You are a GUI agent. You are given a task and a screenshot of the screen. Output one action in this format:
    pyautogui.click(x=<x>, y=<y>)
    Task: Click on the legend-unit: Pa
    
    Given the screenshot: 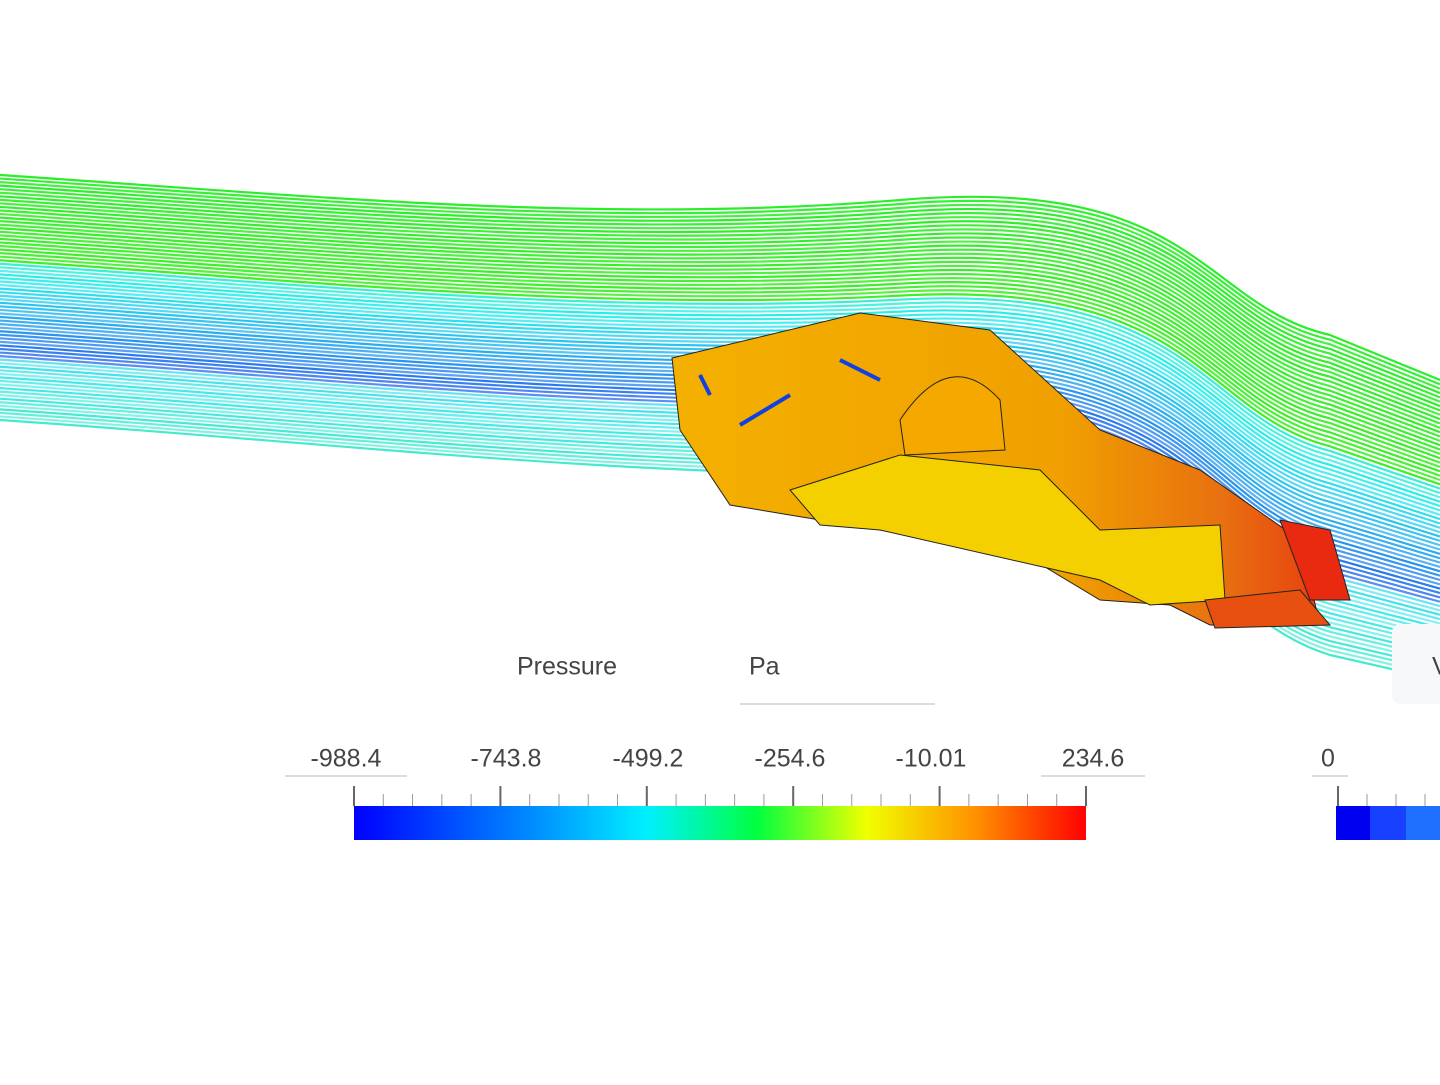 What is the action you would take?
    pyautogui.click(x=764, y=667)
    